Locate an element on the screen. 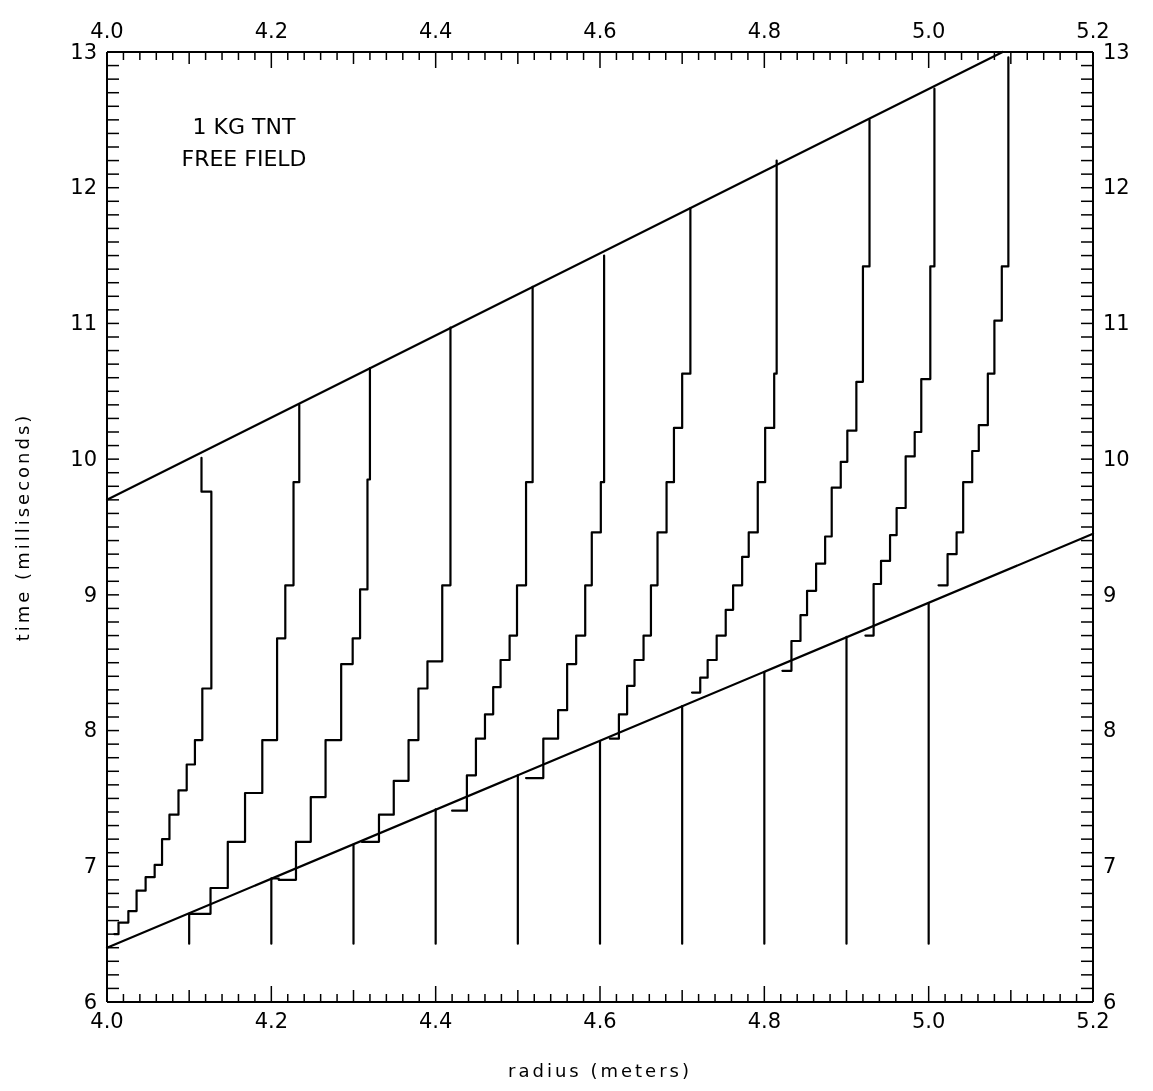 This screenshot has height=1091, width=1153. y-axis-title: time (milliseconds) is located at coordinates (22, 527).